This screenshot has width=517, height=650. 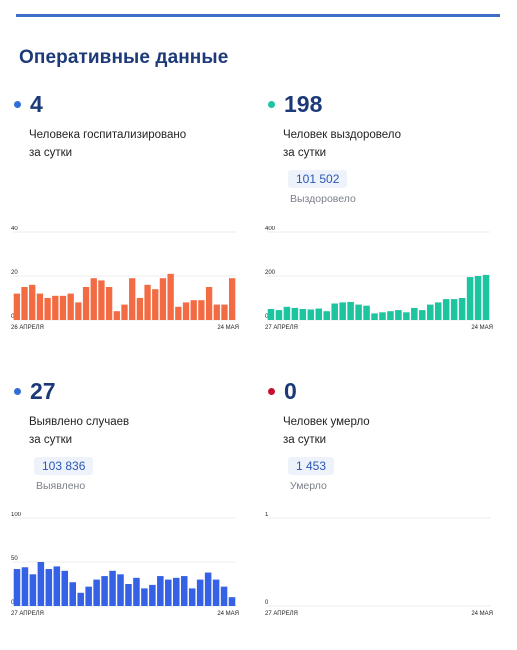 What do you see at coordinates (323, 199) in the screenshot?
I see `recovered-total-label: Выздоровело` at bounding box center [323, 199].